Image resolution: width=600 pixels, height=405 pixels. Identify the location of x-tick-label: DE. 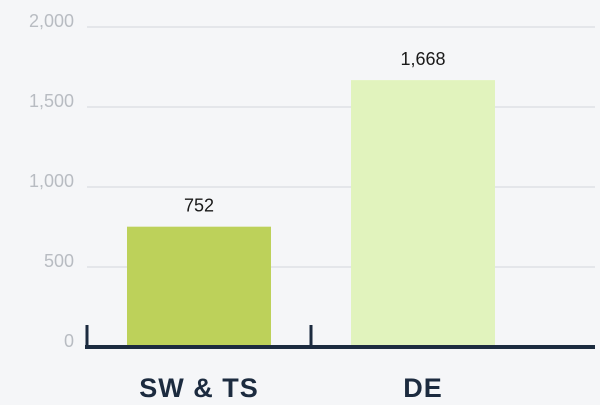
(423, 388).